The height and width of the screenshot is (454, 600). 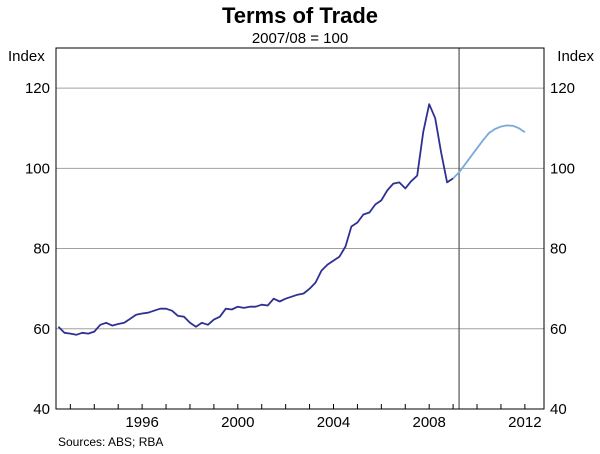 What do you see at coordinates (300, 15) in the screenshot?
I see `chart-title: Terms of Trade` at bounding box center [300, 15].